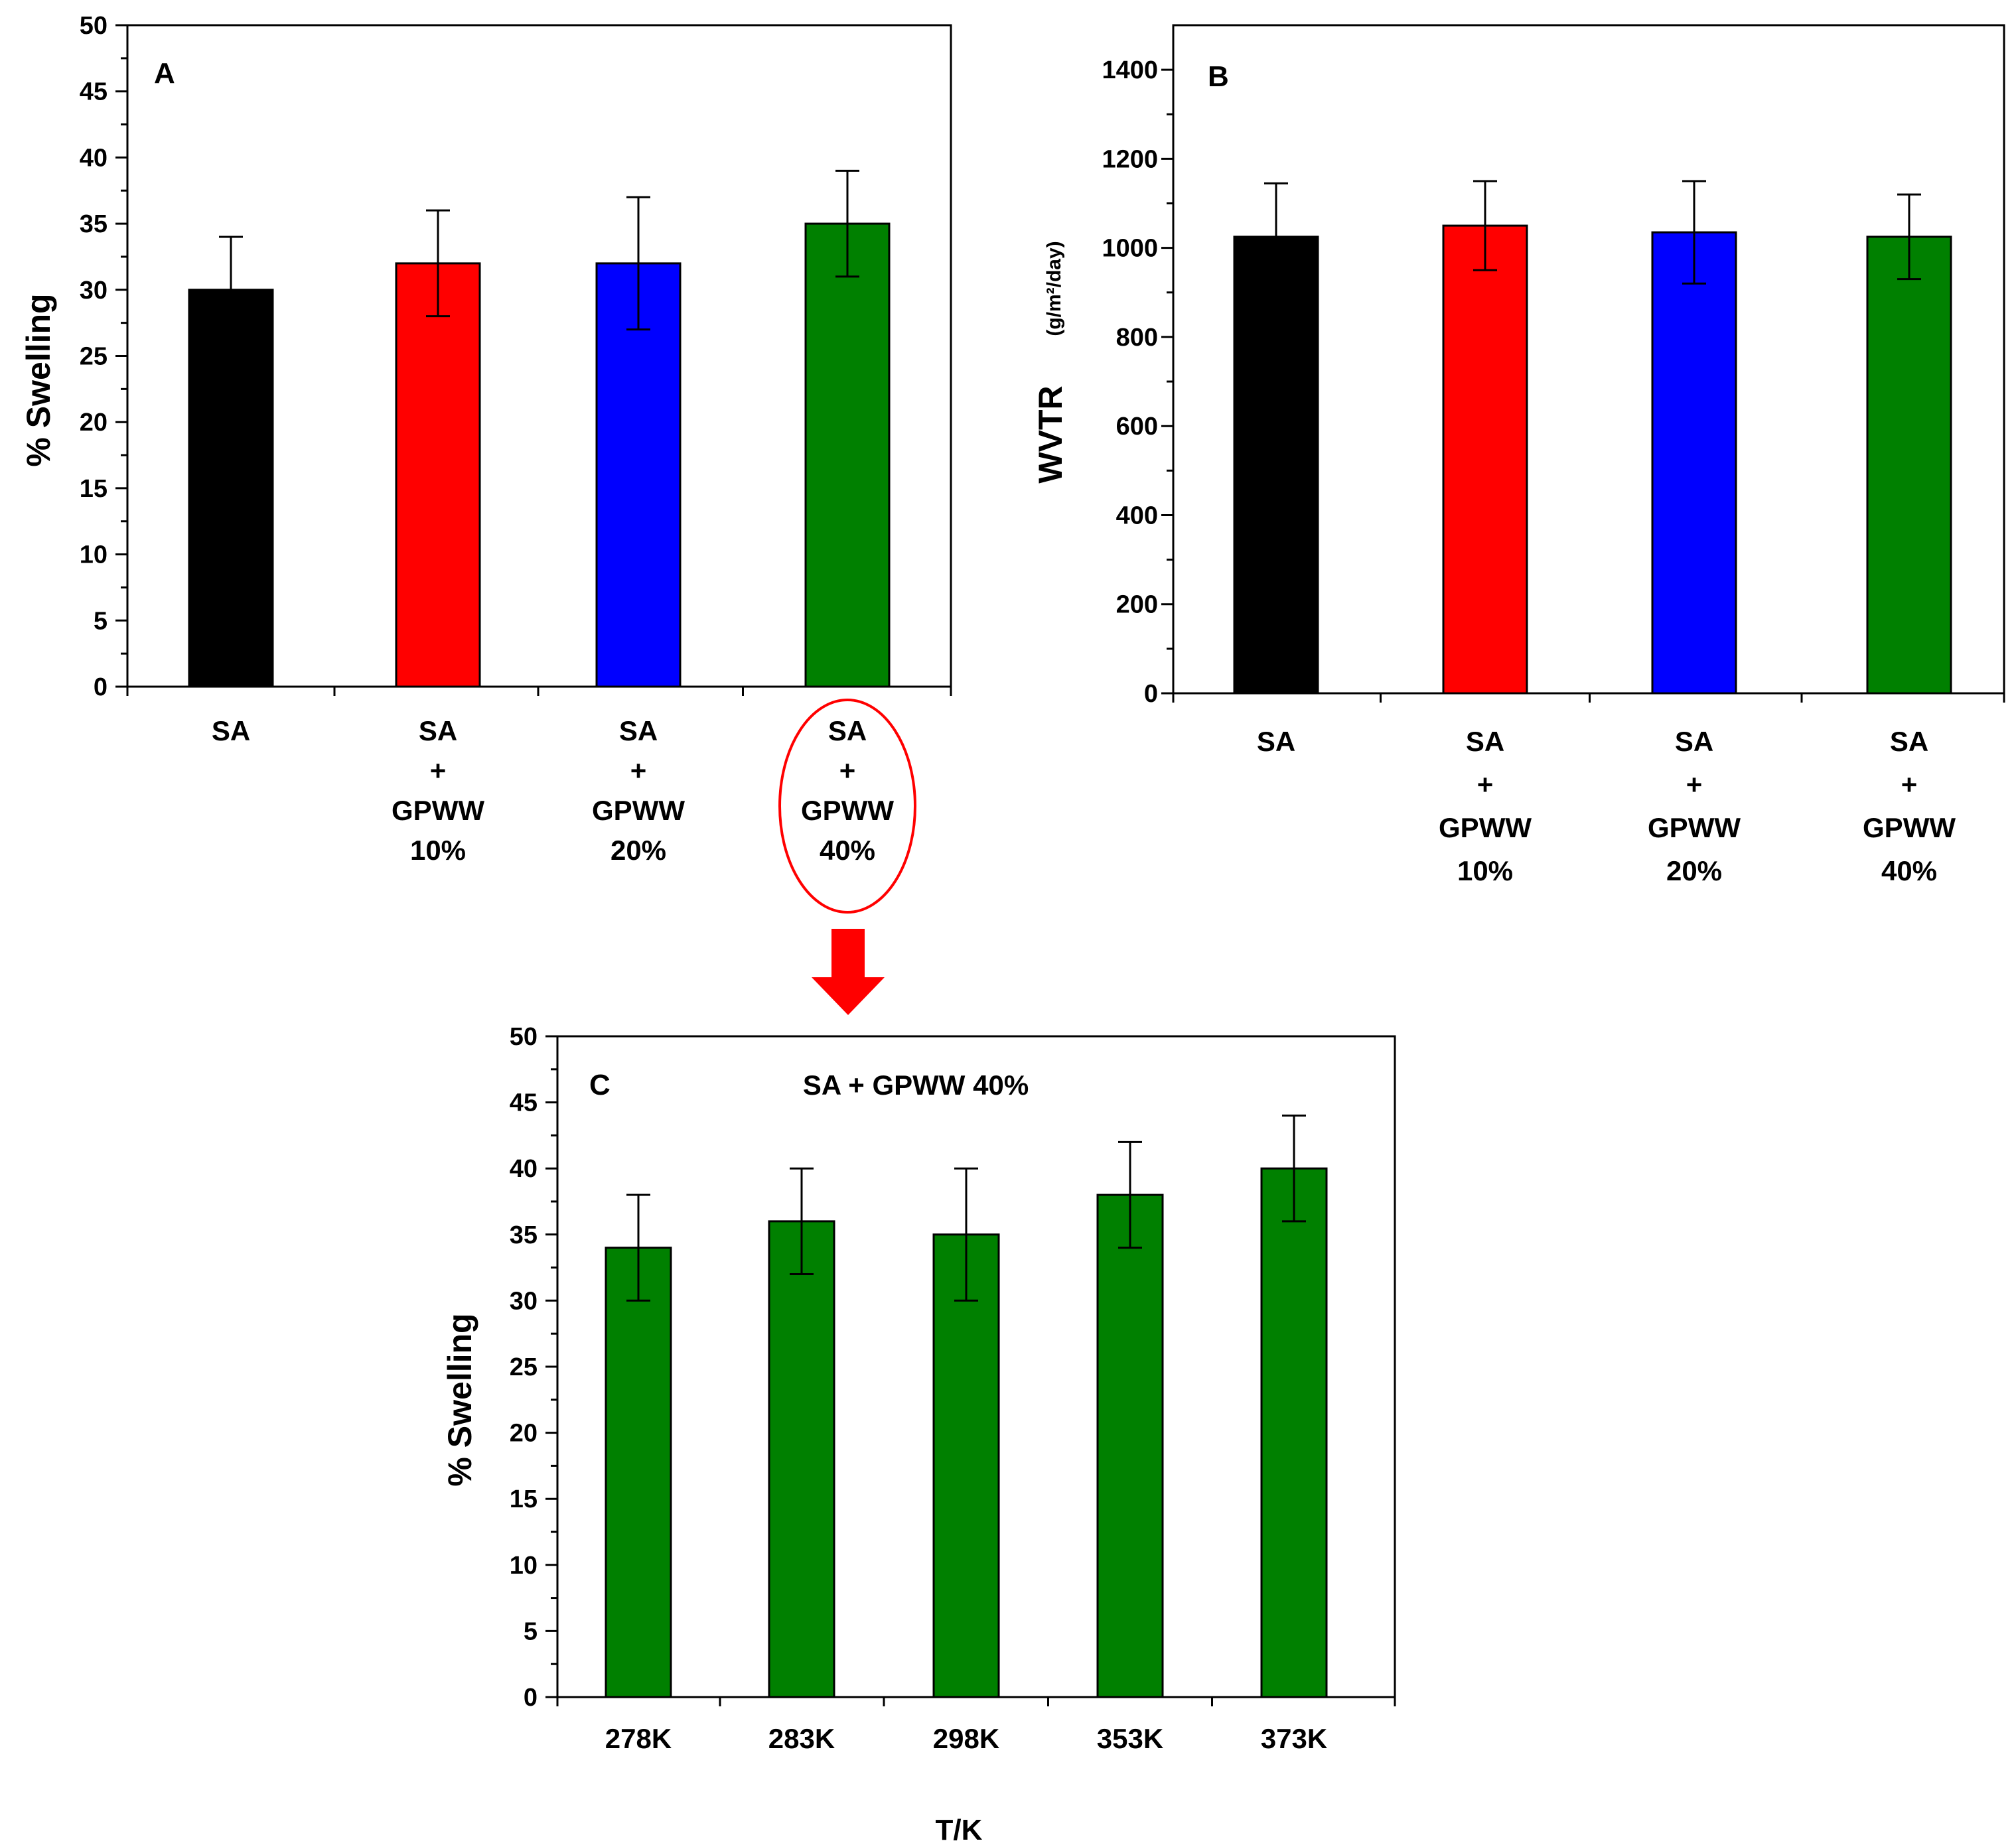 This screenshot has width=2016, height=1847. Describe the element at coordinates (966, 1738) in the screenshot. I see `x-tick-label: 298K` at that location.